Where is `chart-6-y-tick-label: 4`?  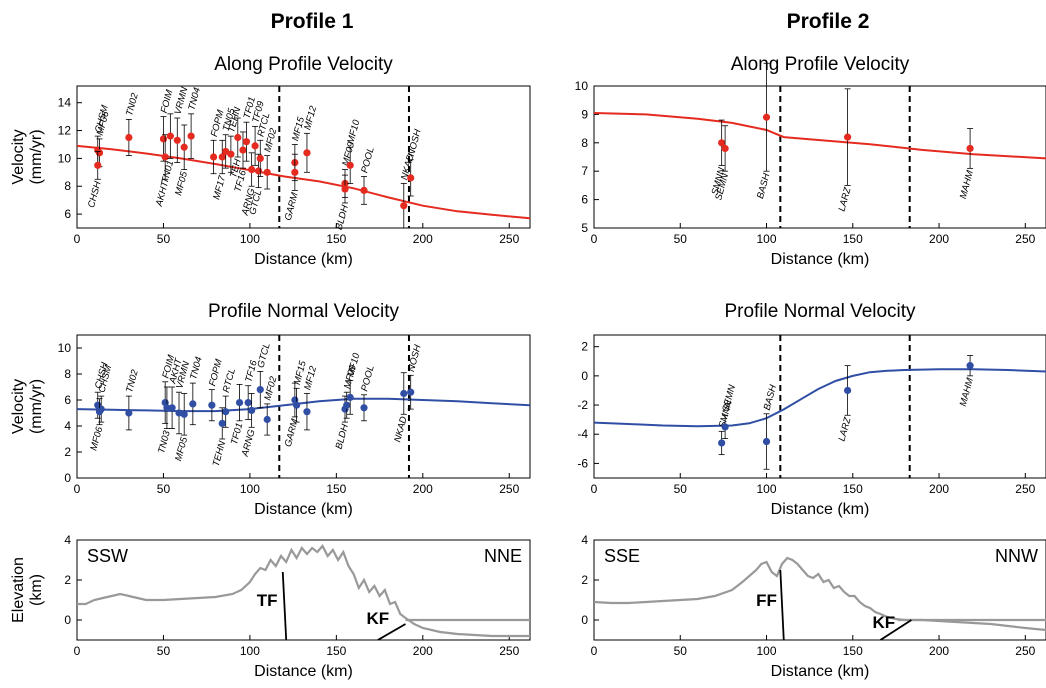 chart-6-y-tick-label: 4 is located at coordinates (584, 540).